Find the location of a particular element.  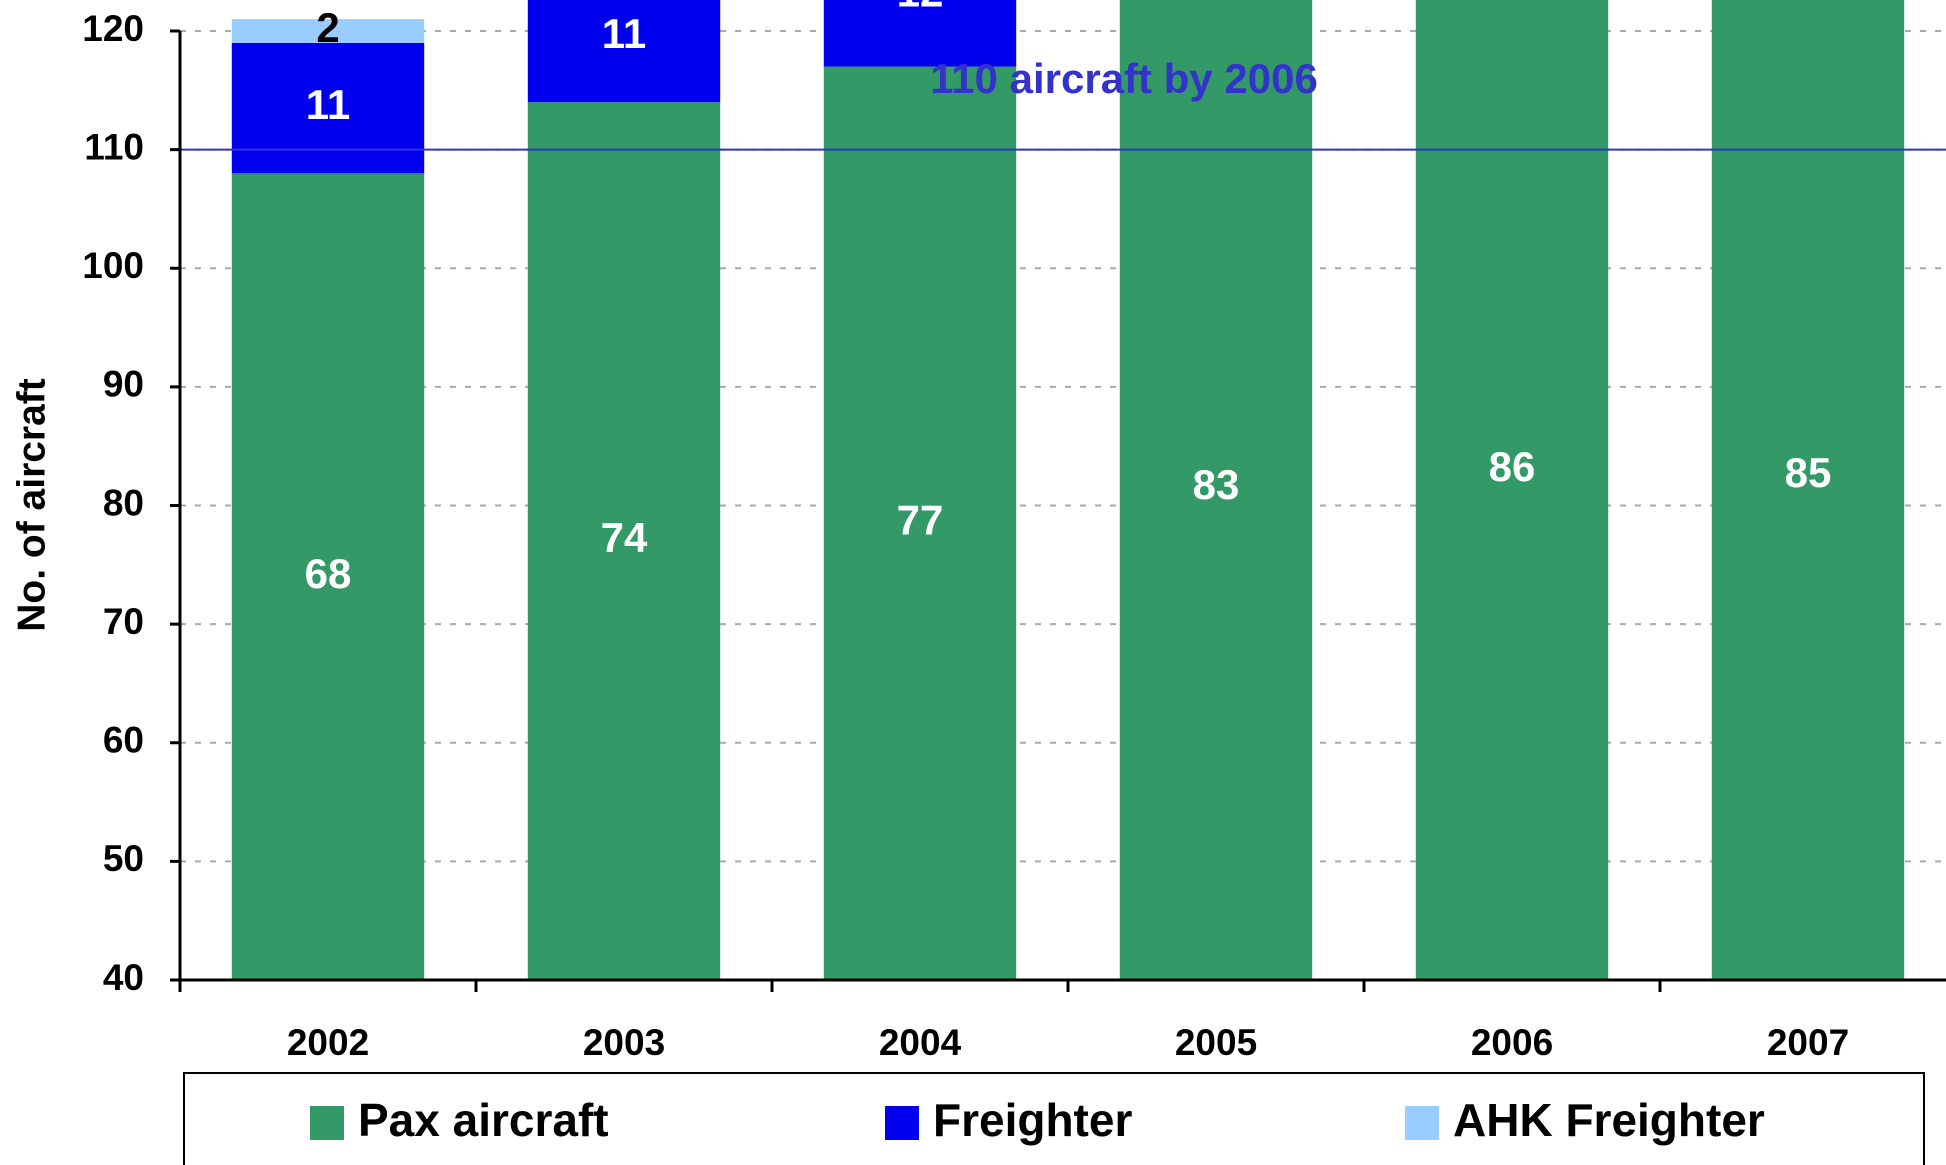

x-tick-label: 2003 is located at coordinates (624, 1042).